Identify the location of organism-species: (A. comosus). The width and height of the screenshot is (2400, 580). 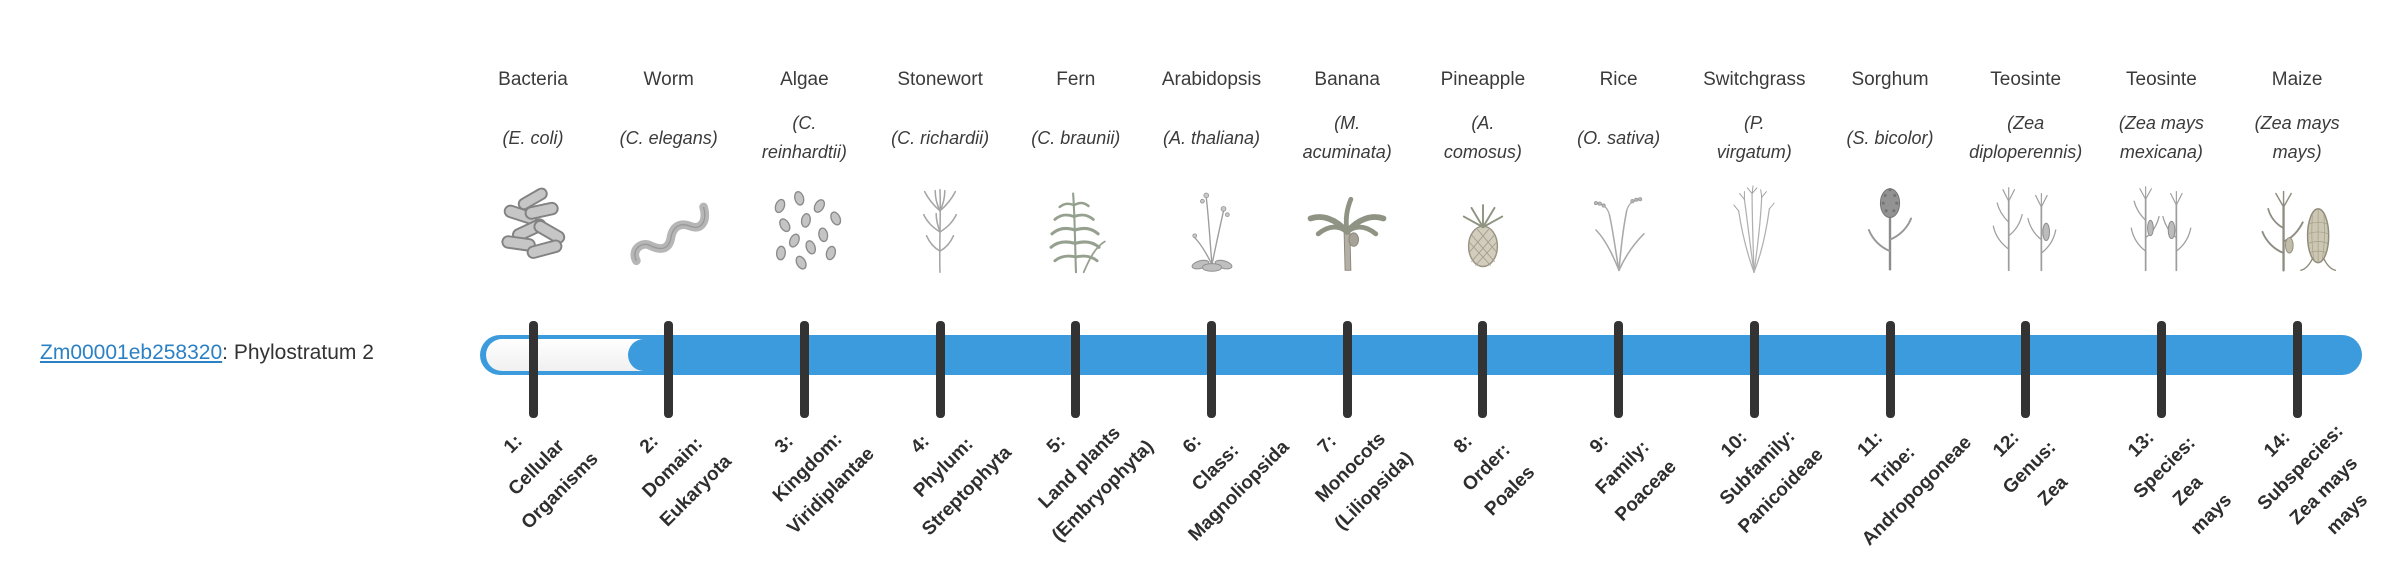
(1482, 137).